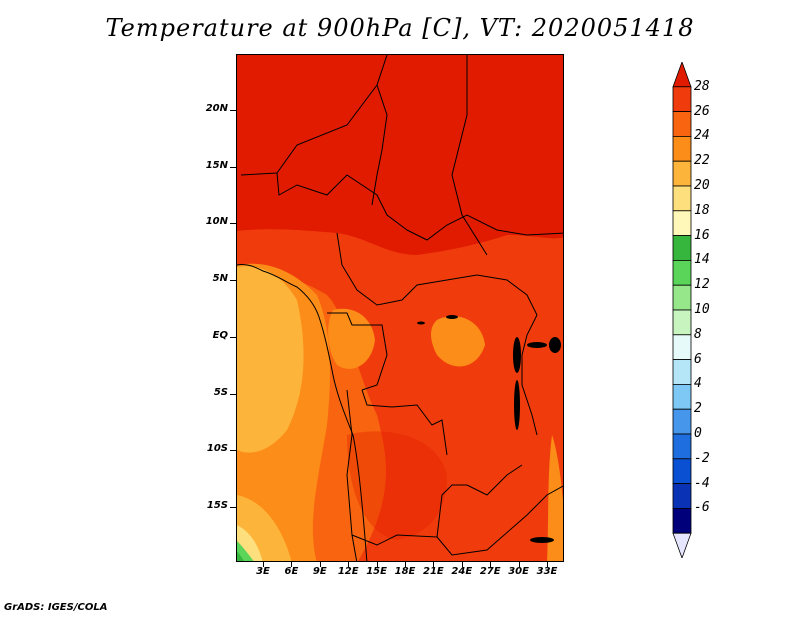  I want to click on colorbar-label: -4, so click(702, 483).